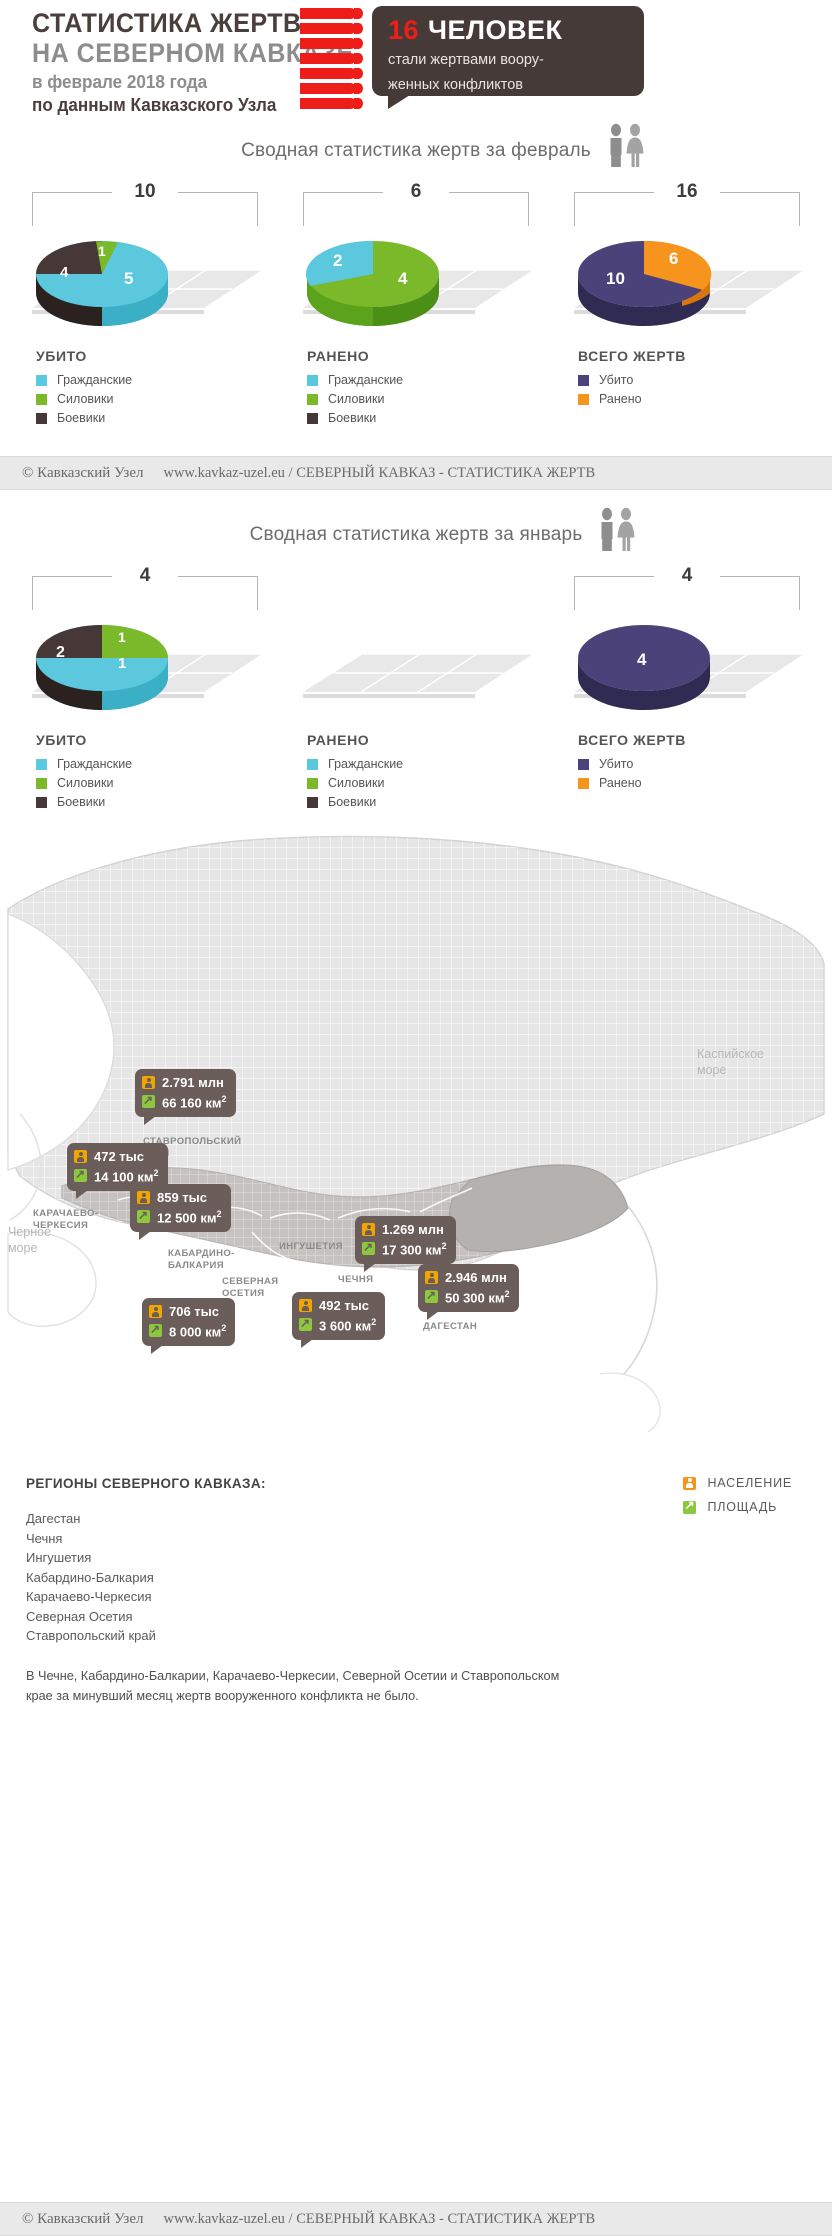 The width and height of the screenshot is (832, 2236). I want to click on february-section: Сводная статистика жертв за февраль 10, so click(416, 276).